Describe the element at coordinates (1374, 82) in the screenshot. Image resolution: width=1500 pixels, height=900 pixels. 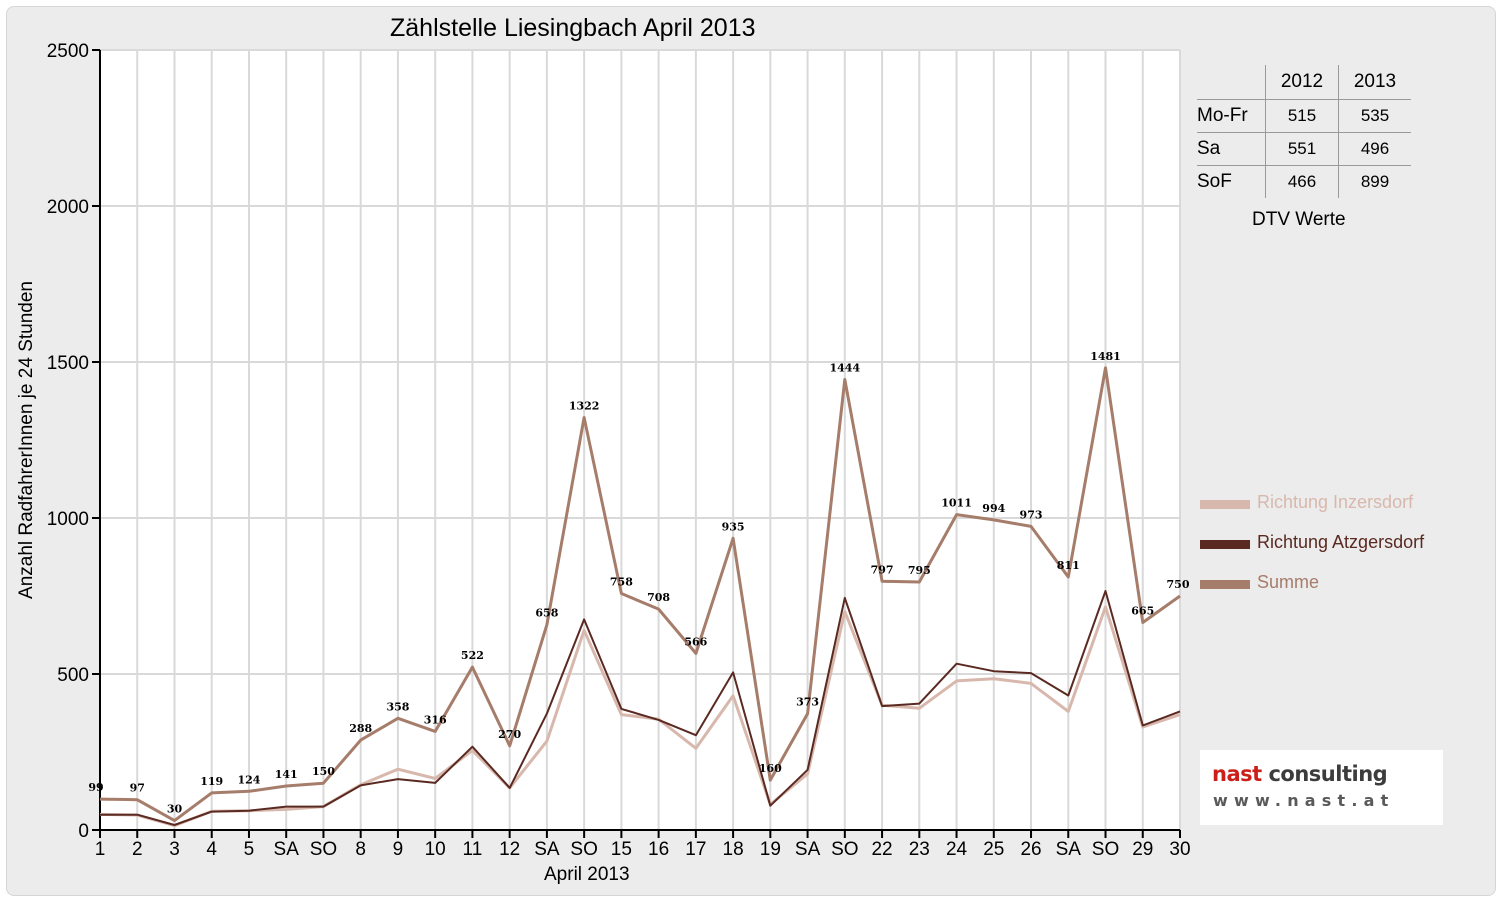
I see `dtv-header-2013: 2013` at that location.